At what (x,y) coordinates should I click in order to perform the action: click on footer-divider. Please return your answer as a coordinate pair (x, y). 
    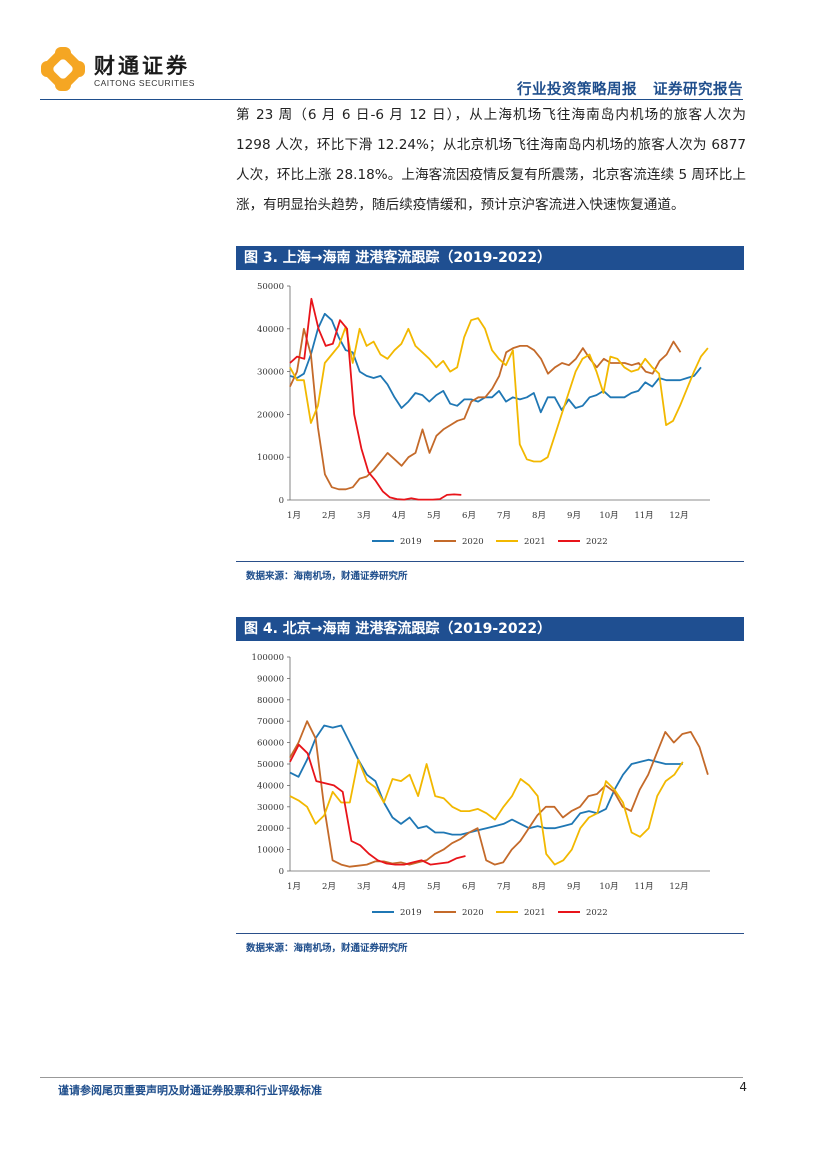
    Looking at the image, I should click on (391, 1077).